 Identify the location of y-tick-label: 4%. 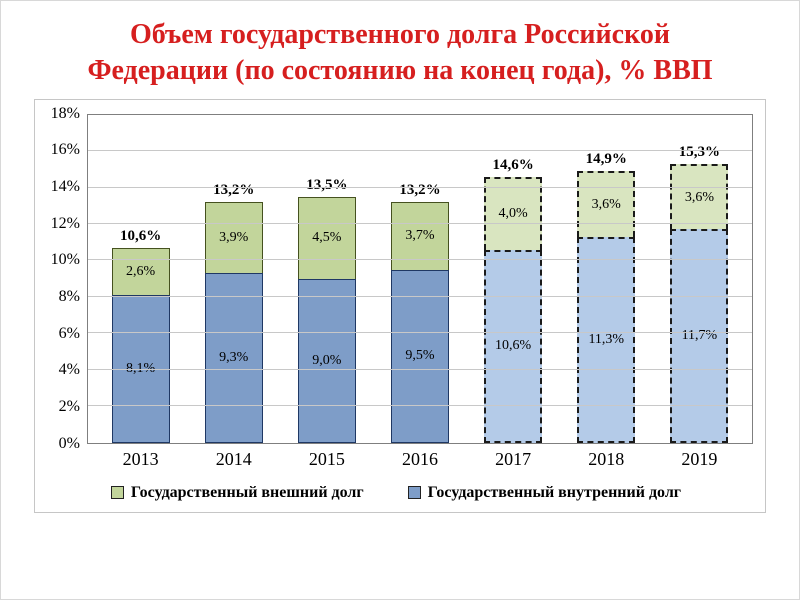
(69, 370).